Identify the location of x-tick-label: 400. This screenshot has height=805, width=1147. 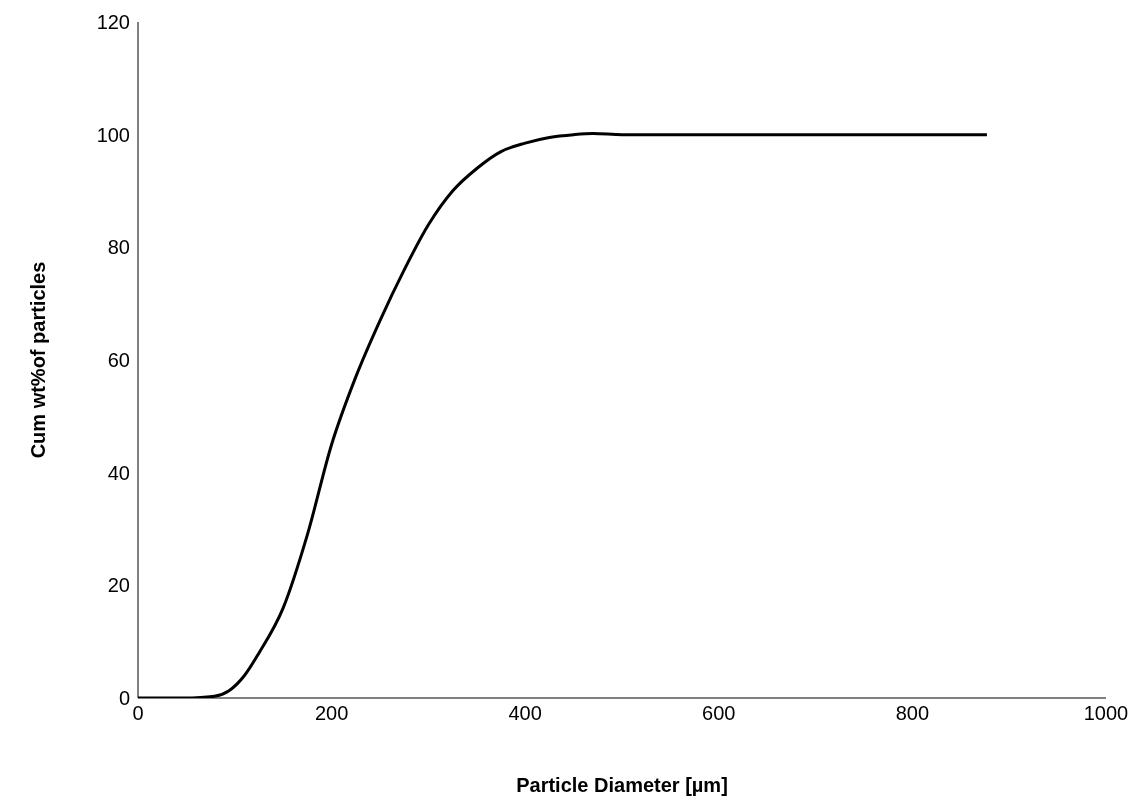
(525, 713).